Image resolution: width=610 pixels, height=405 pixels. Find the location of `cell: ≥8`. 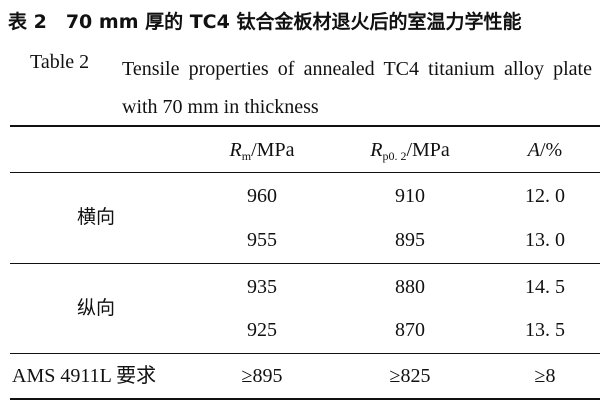

cell: ≥8 is located at coordinates (545, 376).